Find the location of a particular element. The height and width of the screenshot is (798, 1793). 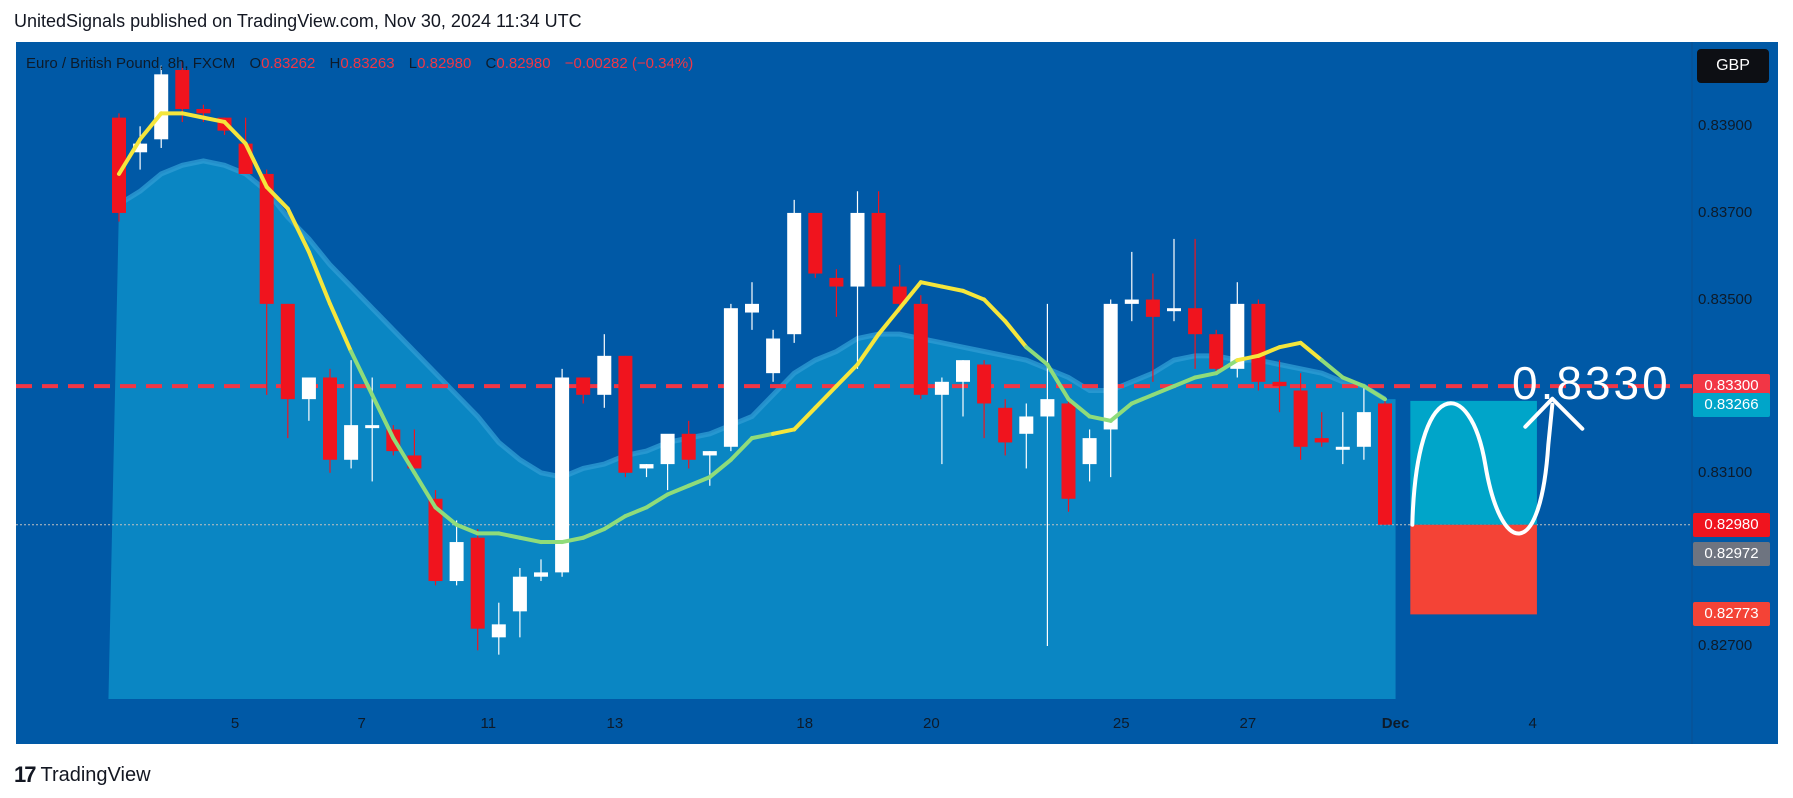

date-tick-label: 18 is located at coordinates (805, 723).